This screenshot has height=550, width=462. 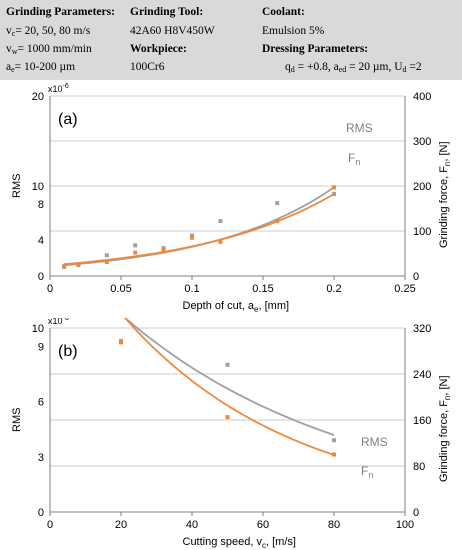 What do you see at coordinates (283, 12) in the screenshot?
I see `coolant-header: Coolant:` at bounding box center [283, 12].